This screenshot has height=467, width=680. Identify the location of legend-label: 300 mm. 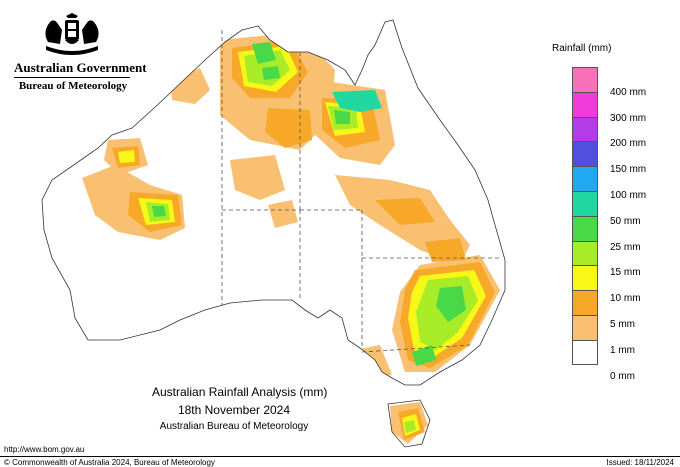
(628, 118).